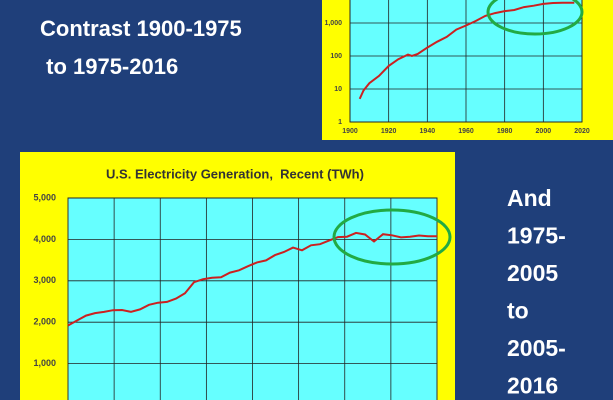 Image resolution: width=613 pixels, height=400 pixels. I want to click on y-tick-label: 3,000, so click(44, 280).